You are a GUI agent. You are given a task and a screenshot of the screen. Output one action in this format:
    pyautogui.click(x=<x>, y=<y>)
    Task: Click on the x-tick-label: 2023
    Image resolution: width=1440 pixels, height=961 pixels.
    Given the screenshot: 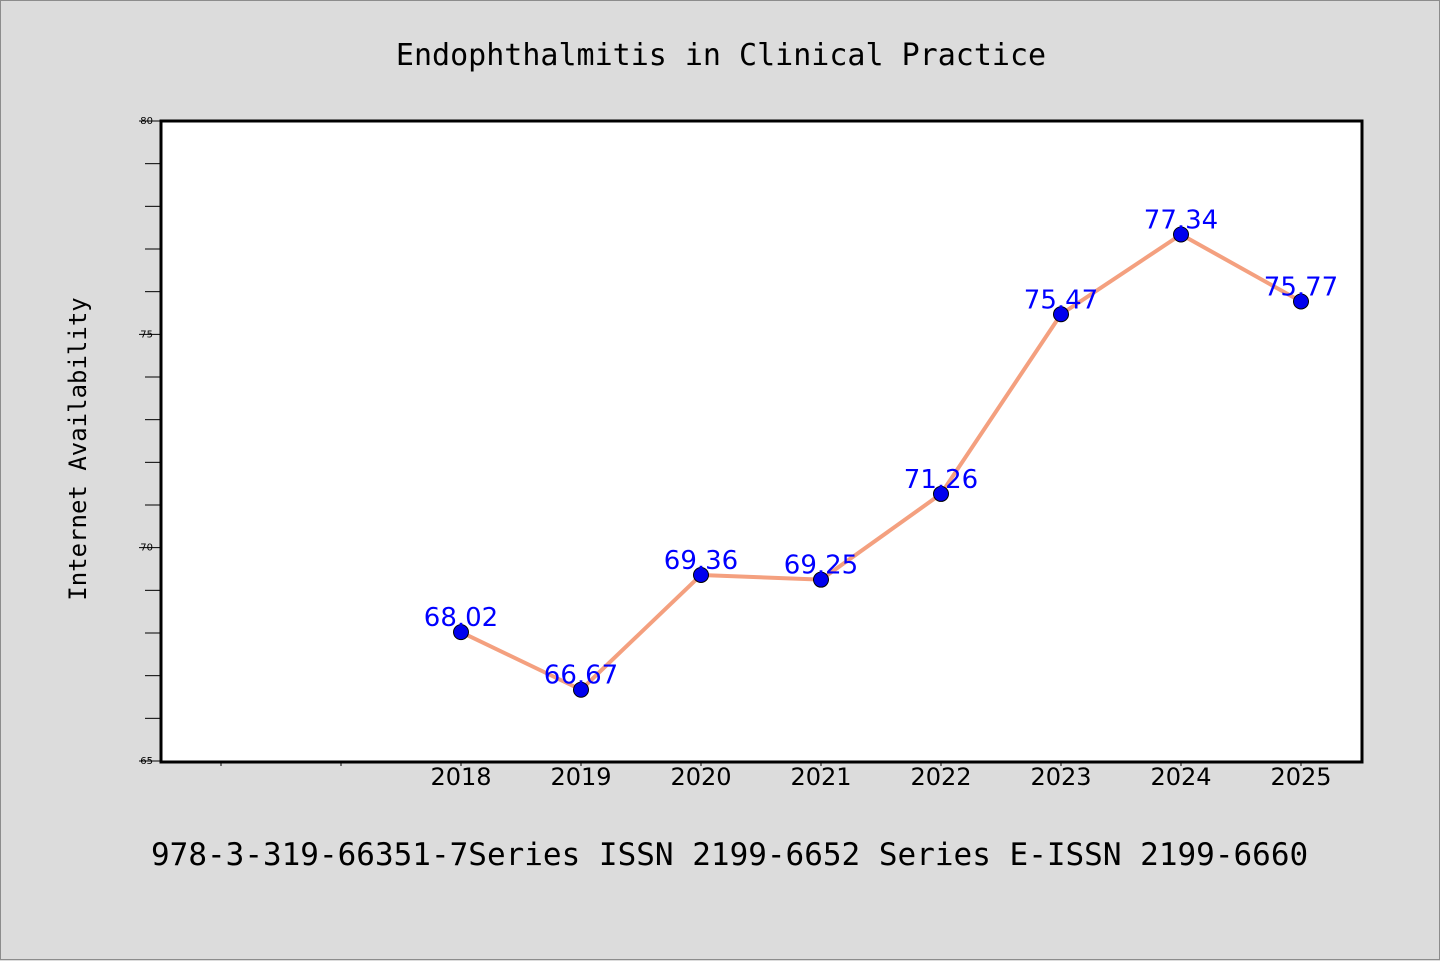 What is the action you would take?
    pyautogui.click(x=1060, y=777)
    